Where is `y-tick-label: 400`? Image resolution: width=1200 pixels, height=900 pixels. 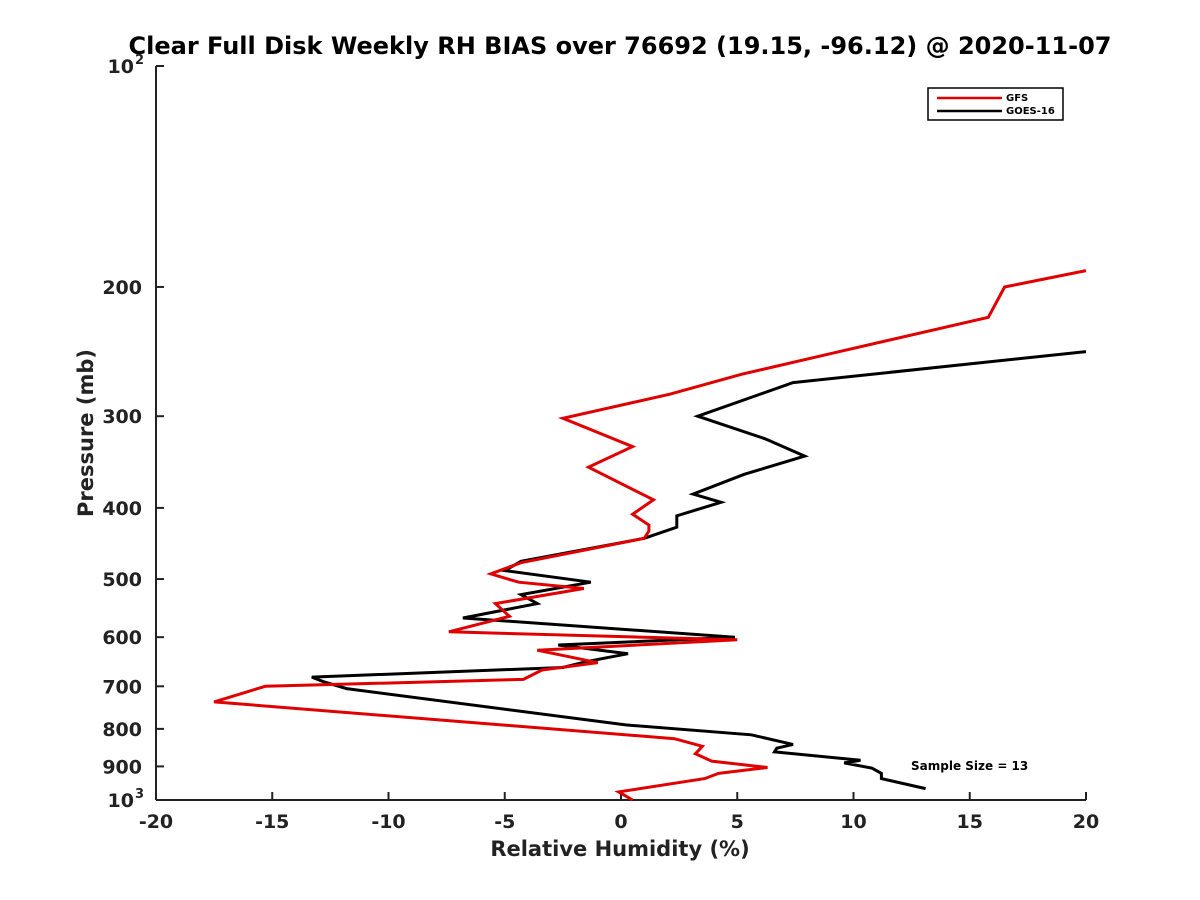 y-tick-label: 400 is located at coordinates (122, 509).